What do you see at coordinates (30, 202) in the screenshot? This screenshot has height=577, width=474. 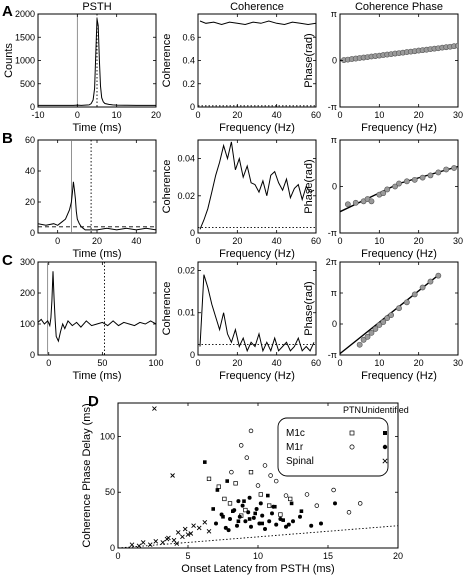 I see `y-tick-label: 20` at bounding box center [30, 202].